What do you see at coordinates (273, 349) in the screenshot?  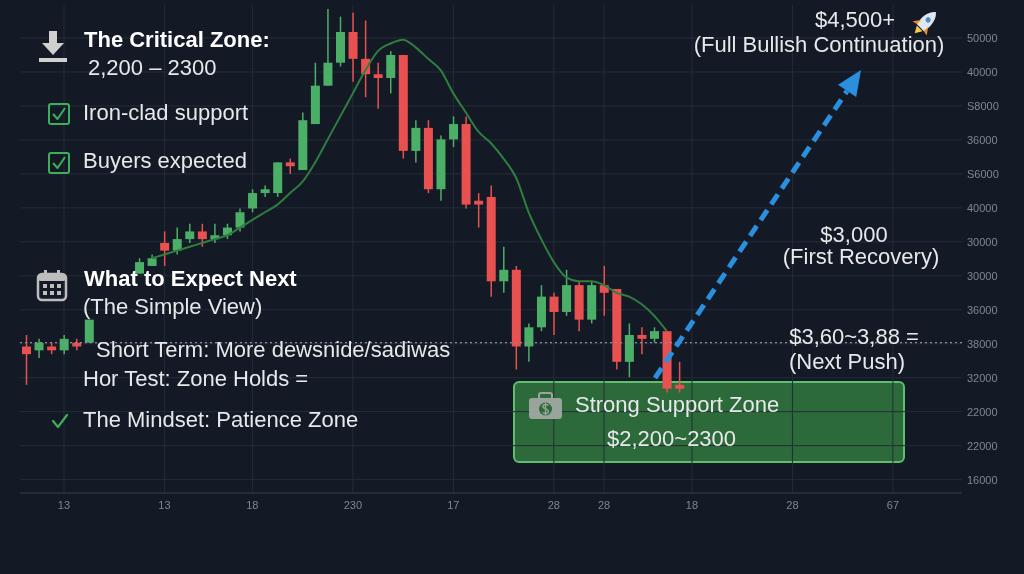 I see `annotation: Short Term: More dewsnide/sadiwas` at bounding box center [273, 349].